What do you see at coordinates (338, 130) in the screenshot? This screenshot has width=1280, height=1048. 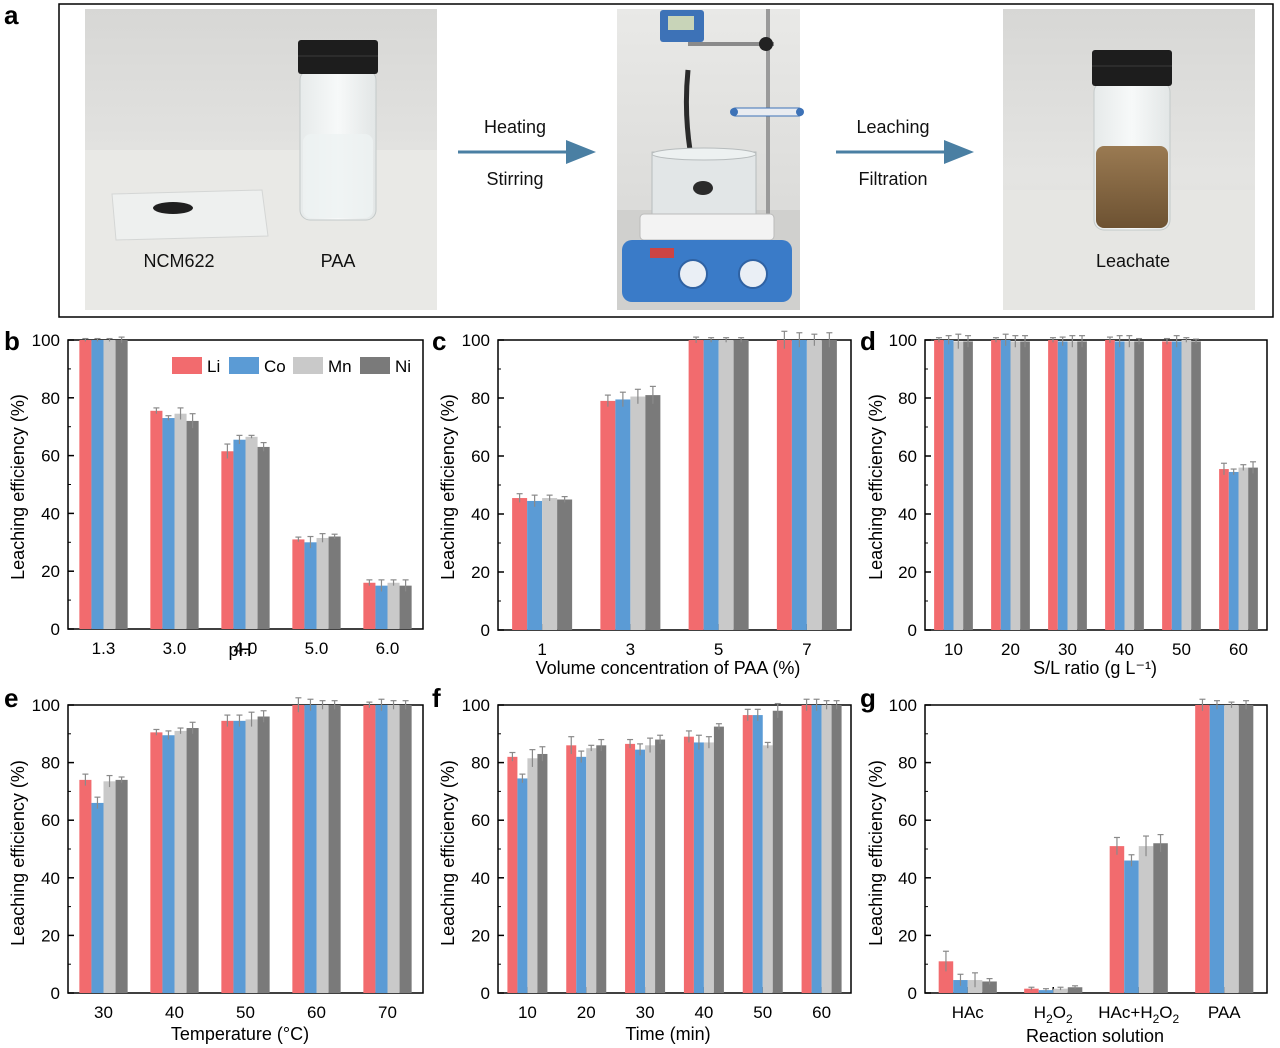 I see `paa-vial` at bounding box center [338, 130].